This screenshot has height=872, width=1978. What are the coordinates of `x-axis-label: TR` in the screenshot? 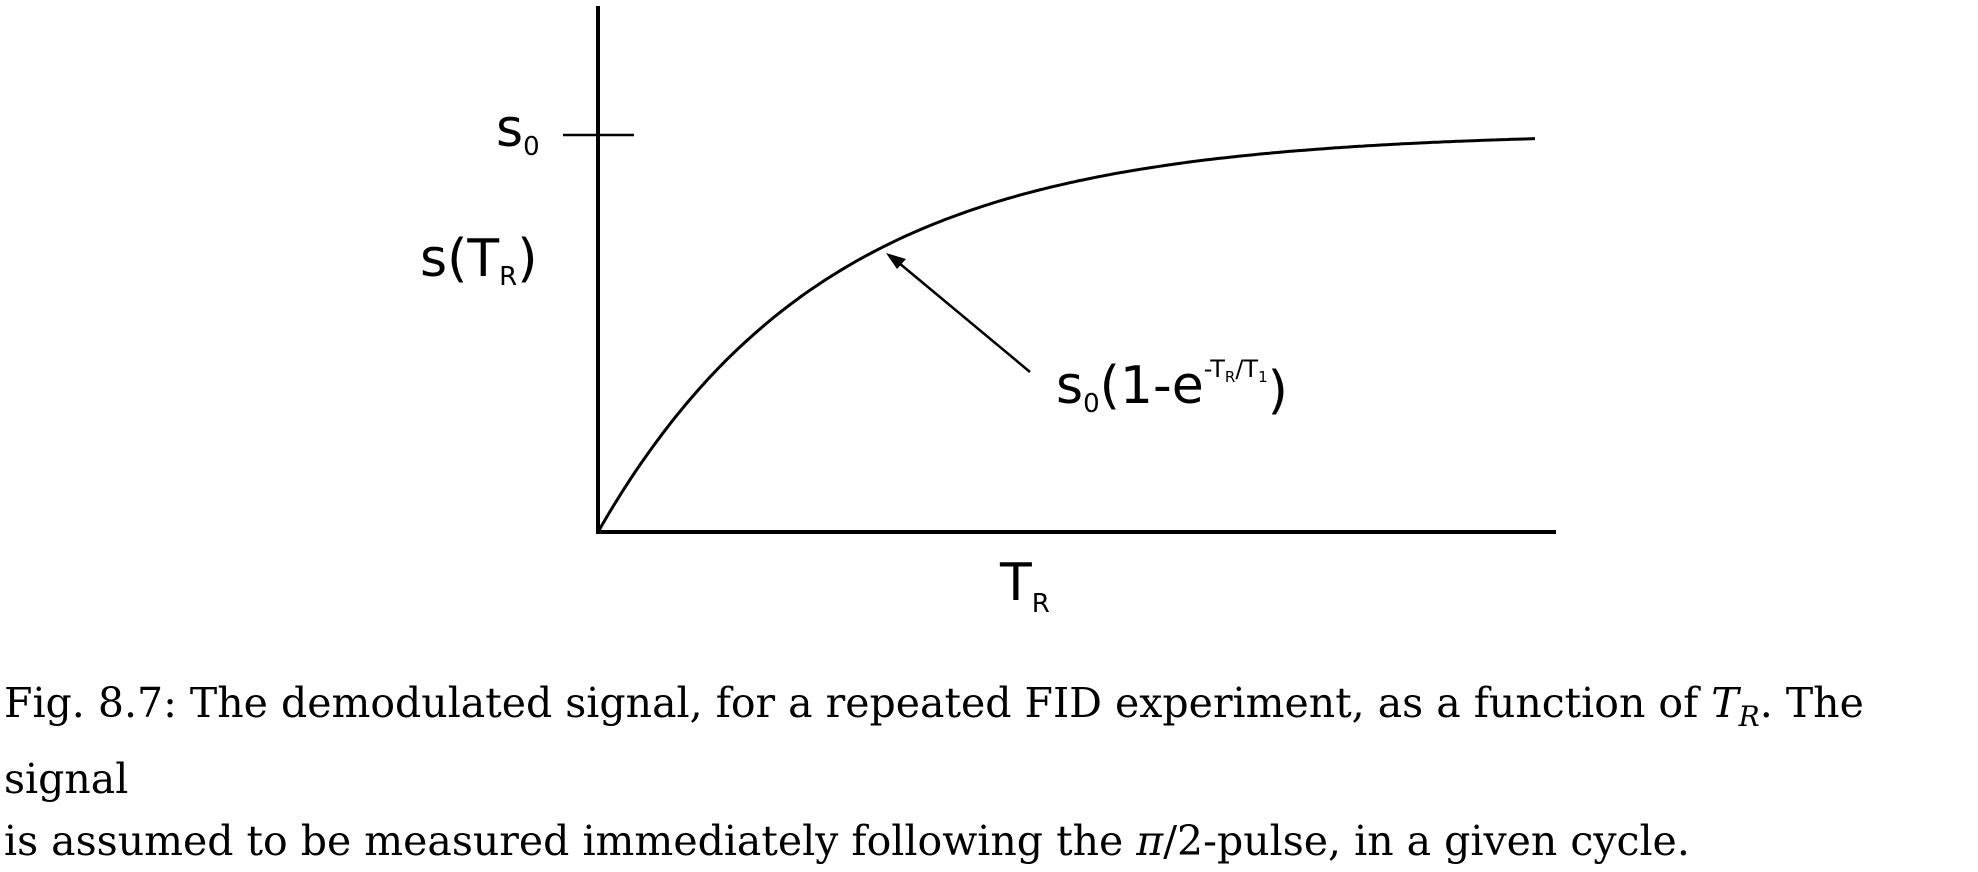 It's located at (1024, 586).